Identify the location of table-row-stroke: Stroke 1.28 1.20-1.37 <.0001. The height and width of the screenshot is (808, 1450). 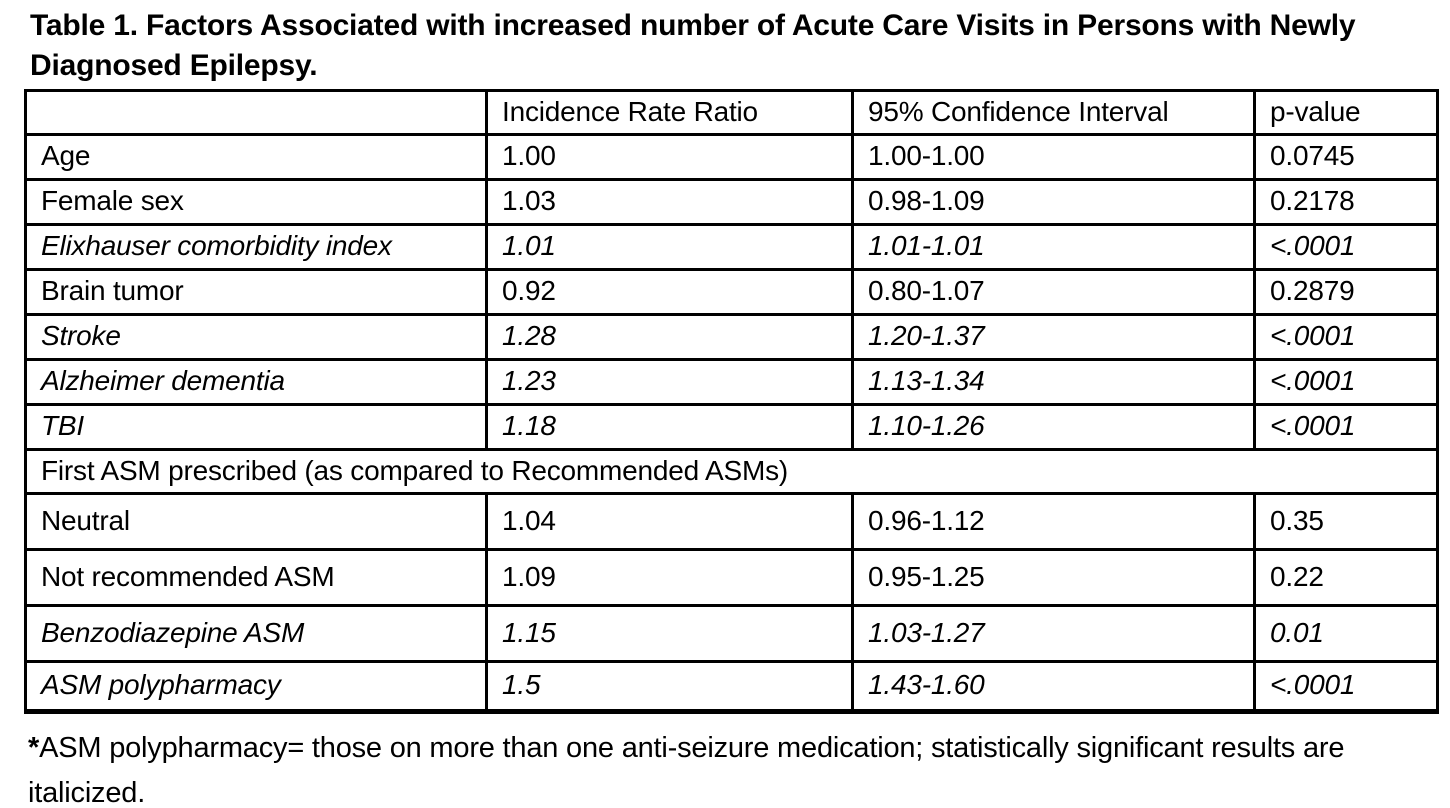
(731, 337).